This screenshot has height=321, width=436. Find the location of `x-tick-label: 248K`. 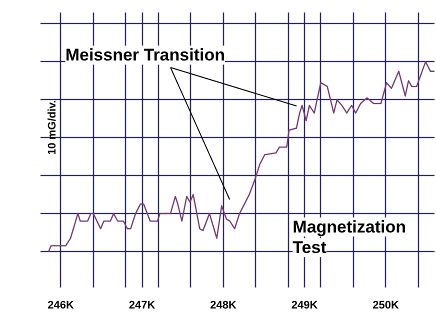

x-tick-label: 248K is located at coordinates (223, 306).